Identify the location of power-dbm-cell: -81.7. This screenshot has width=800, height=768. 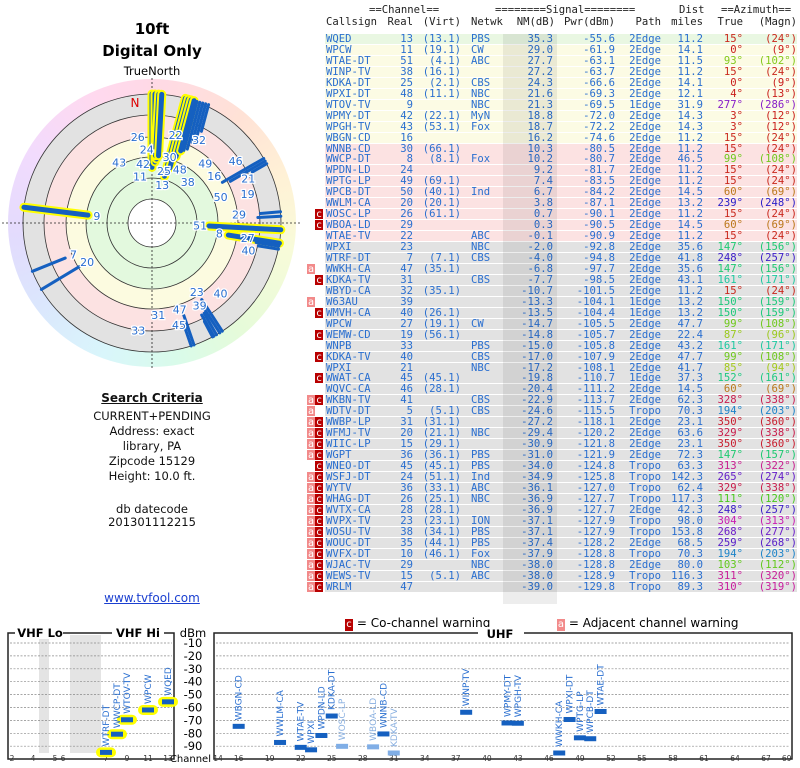
(599, 170).